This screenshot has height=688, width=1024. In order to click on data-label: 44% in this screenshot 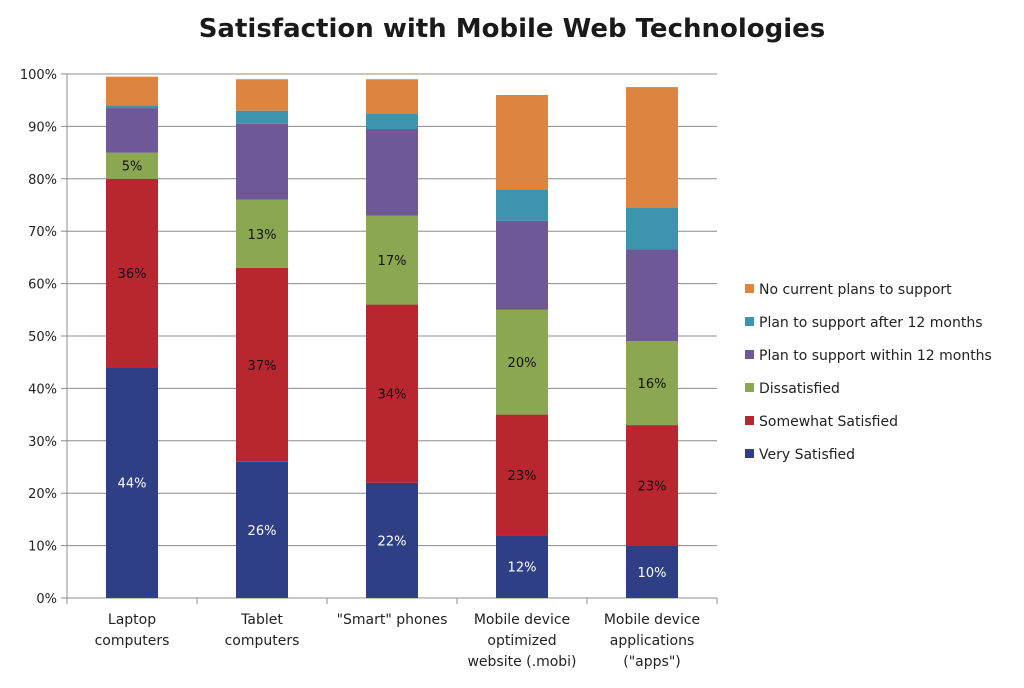, I will do `click(132, 484)`.